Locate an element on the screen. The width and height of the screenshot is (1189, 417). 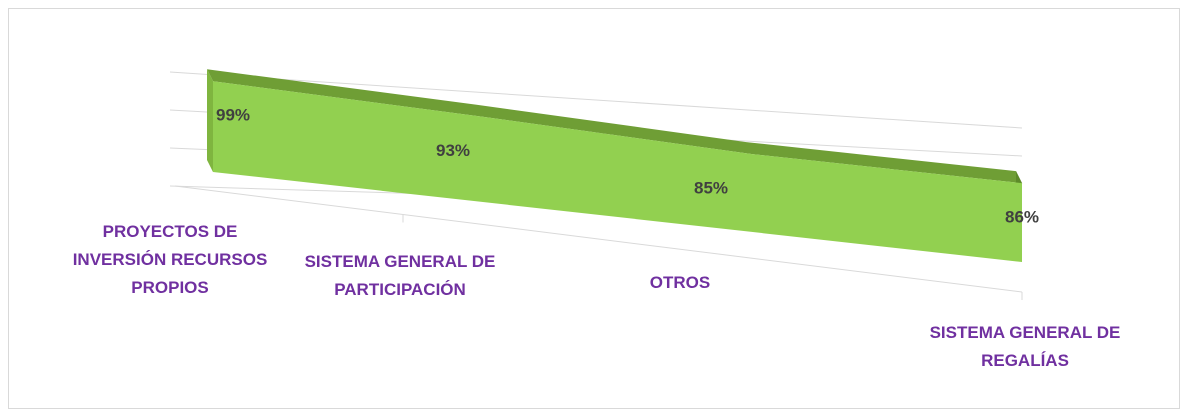
data-label: 93% is located at coordinates (453, 150).